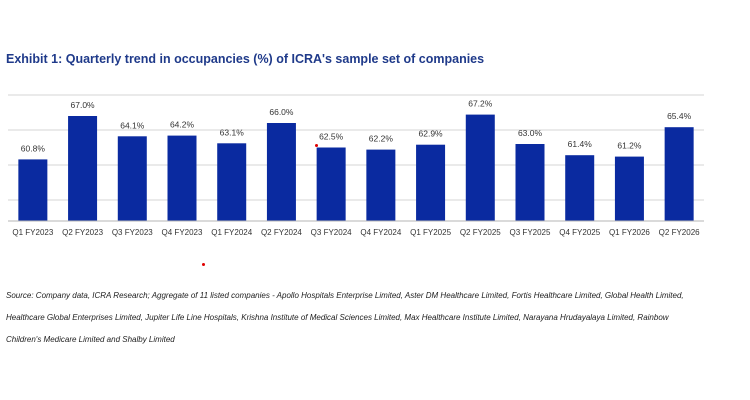  I want to click on x-tick-label: Q4 FY2024, so click(380, 232).